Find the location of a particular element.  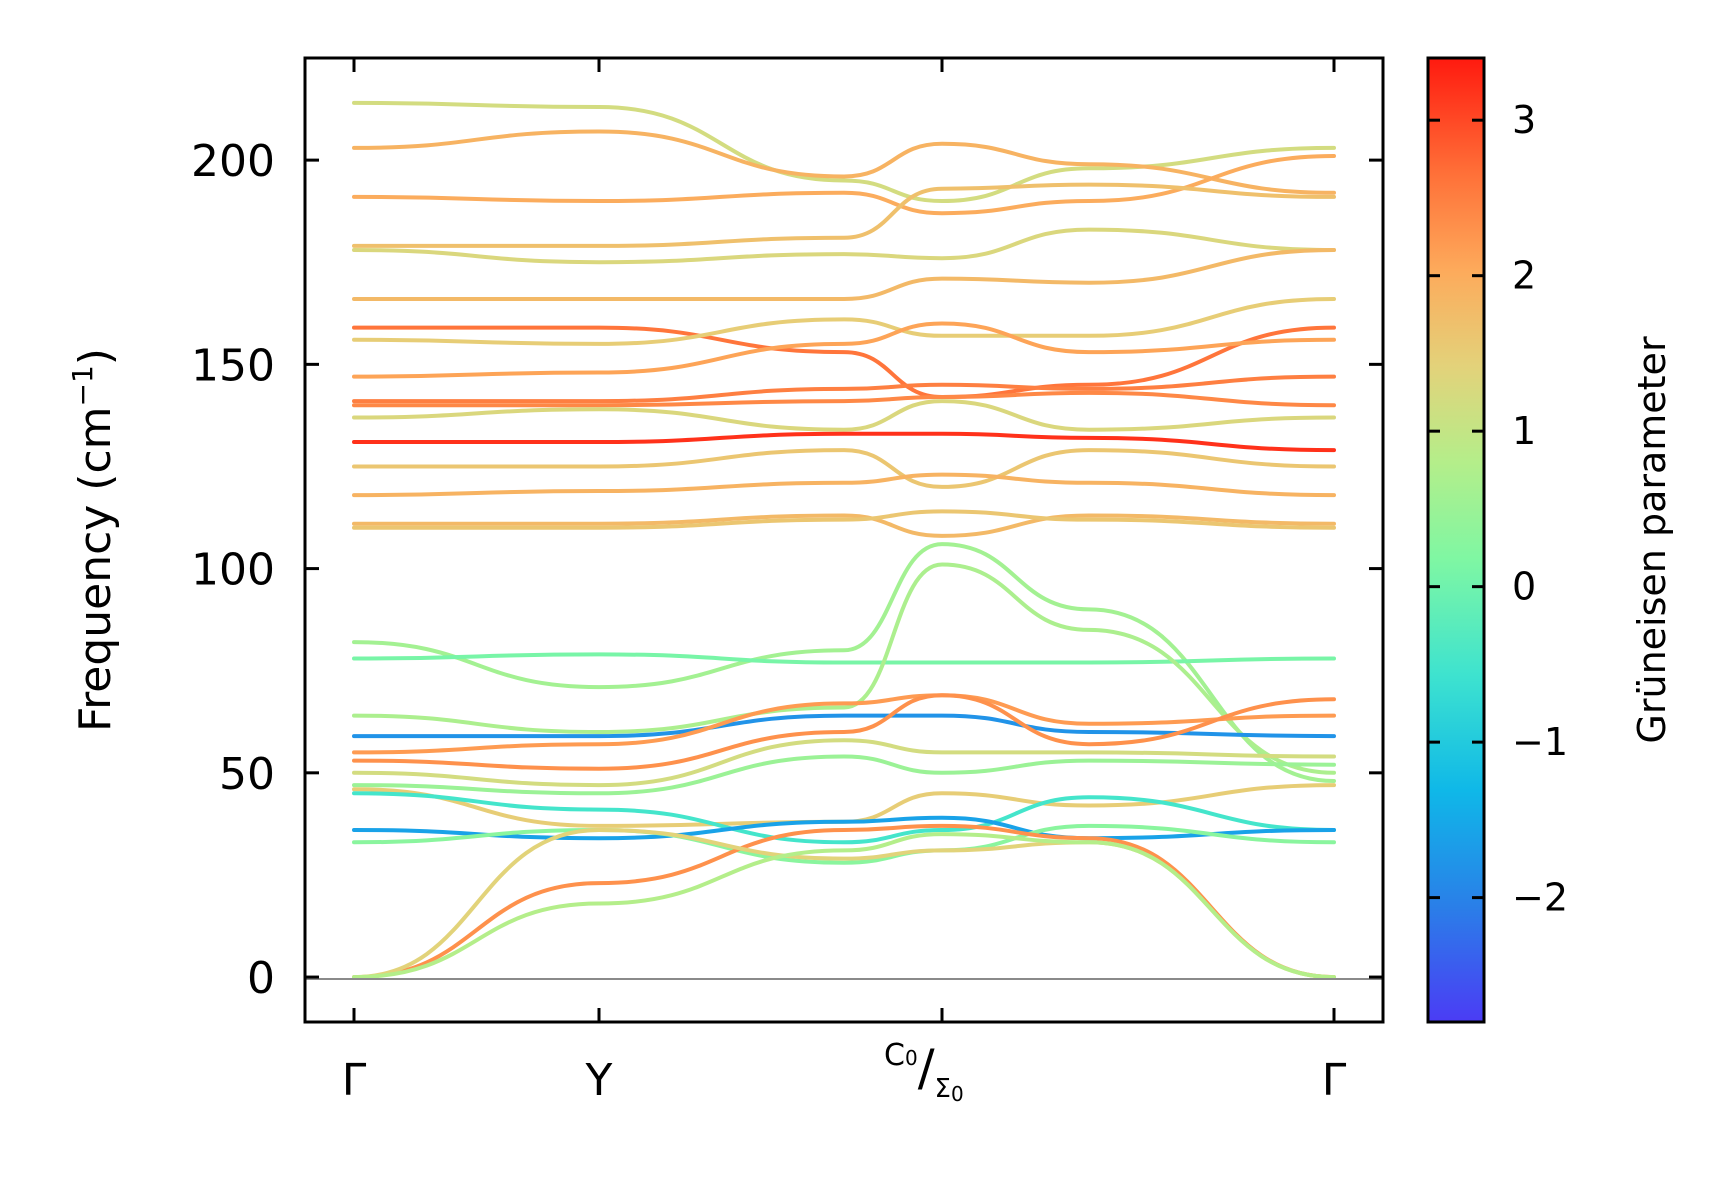

band-32-line is located at coordinates (844, 906).